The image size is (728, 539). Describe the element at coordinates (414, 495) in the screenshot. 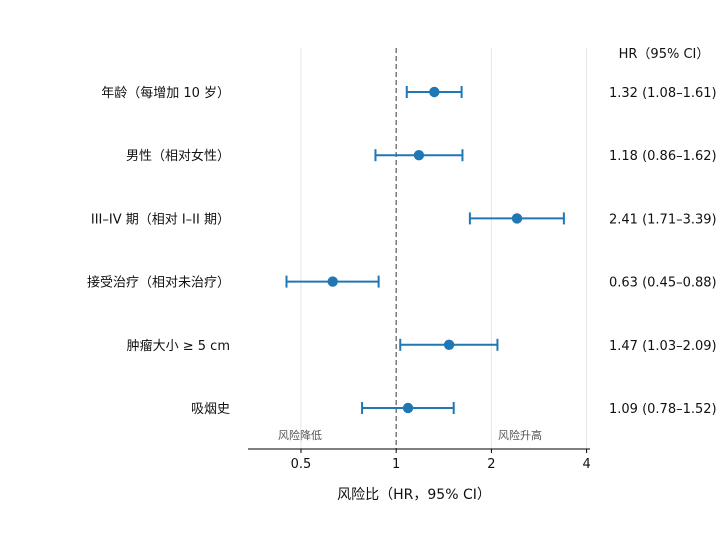

I see `x-axis-label: 风险比（HR，95% CI）` at that location.